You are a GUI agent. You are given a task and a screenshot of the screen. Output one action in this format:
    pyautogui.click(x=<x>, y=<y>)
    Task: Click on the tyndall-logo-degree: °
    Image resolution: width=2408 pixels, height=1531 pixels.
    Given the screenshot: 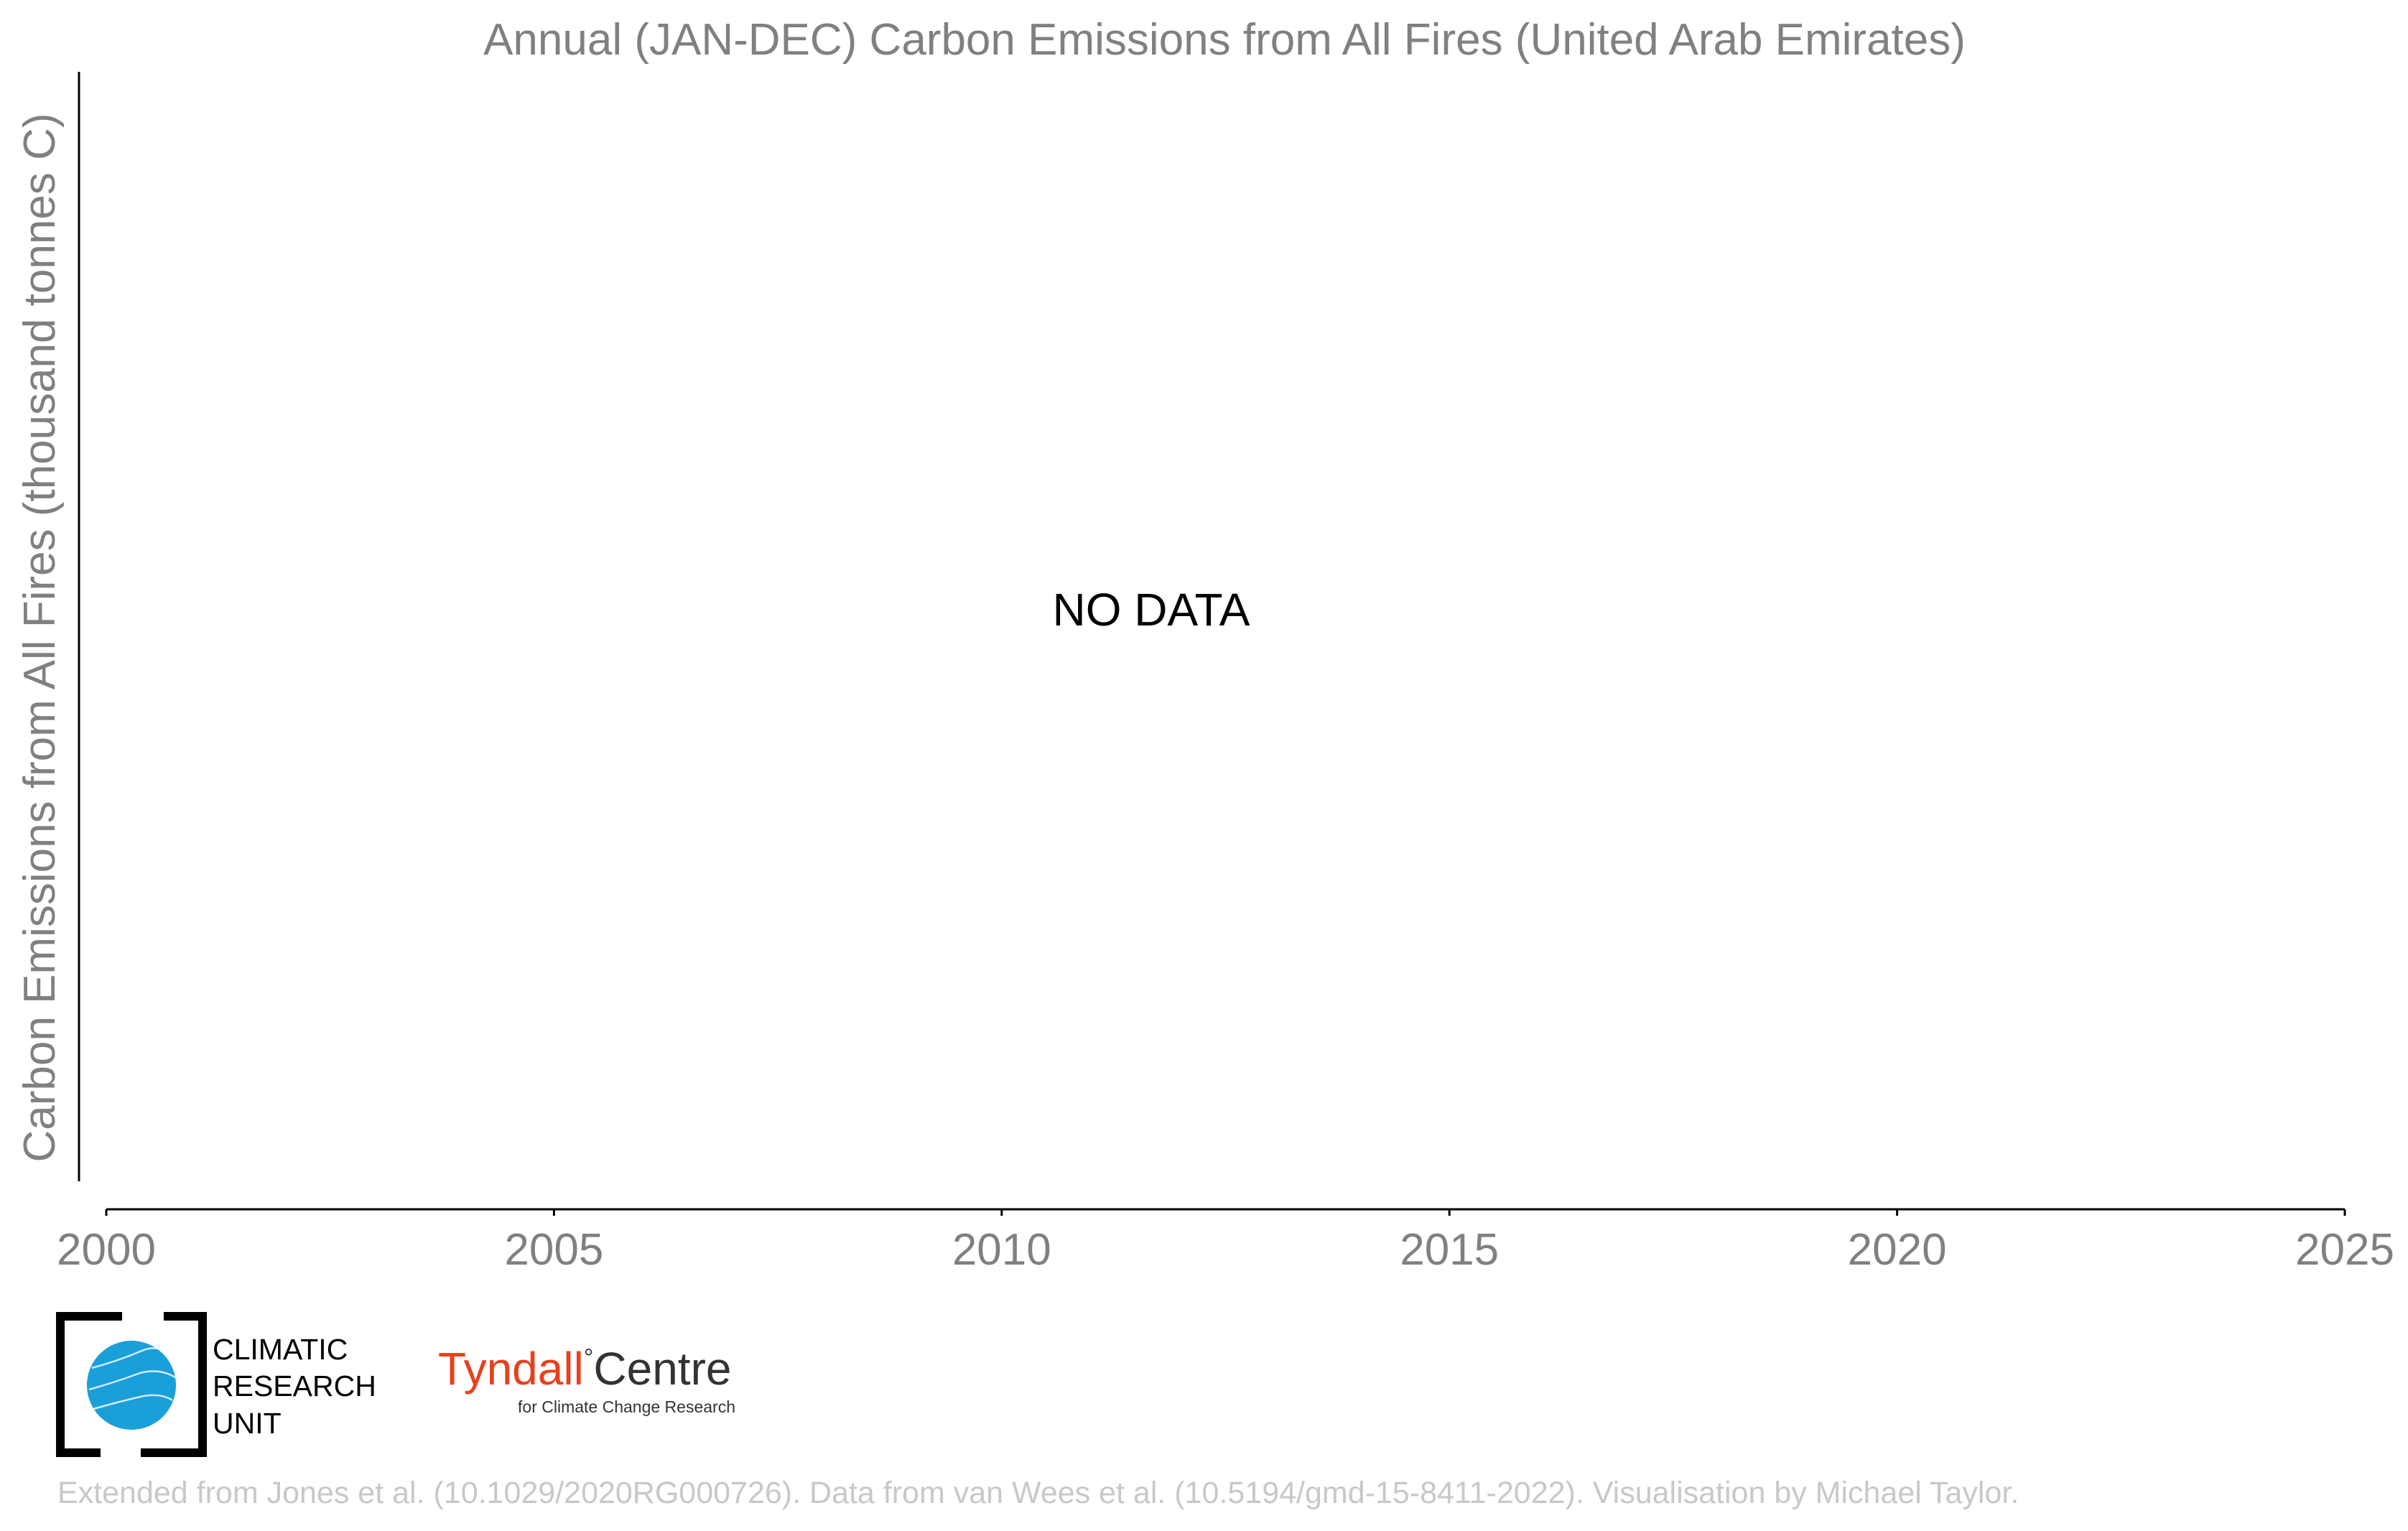 What is the action you would take?
    pyautogui.click(x=589, y=1358)
    